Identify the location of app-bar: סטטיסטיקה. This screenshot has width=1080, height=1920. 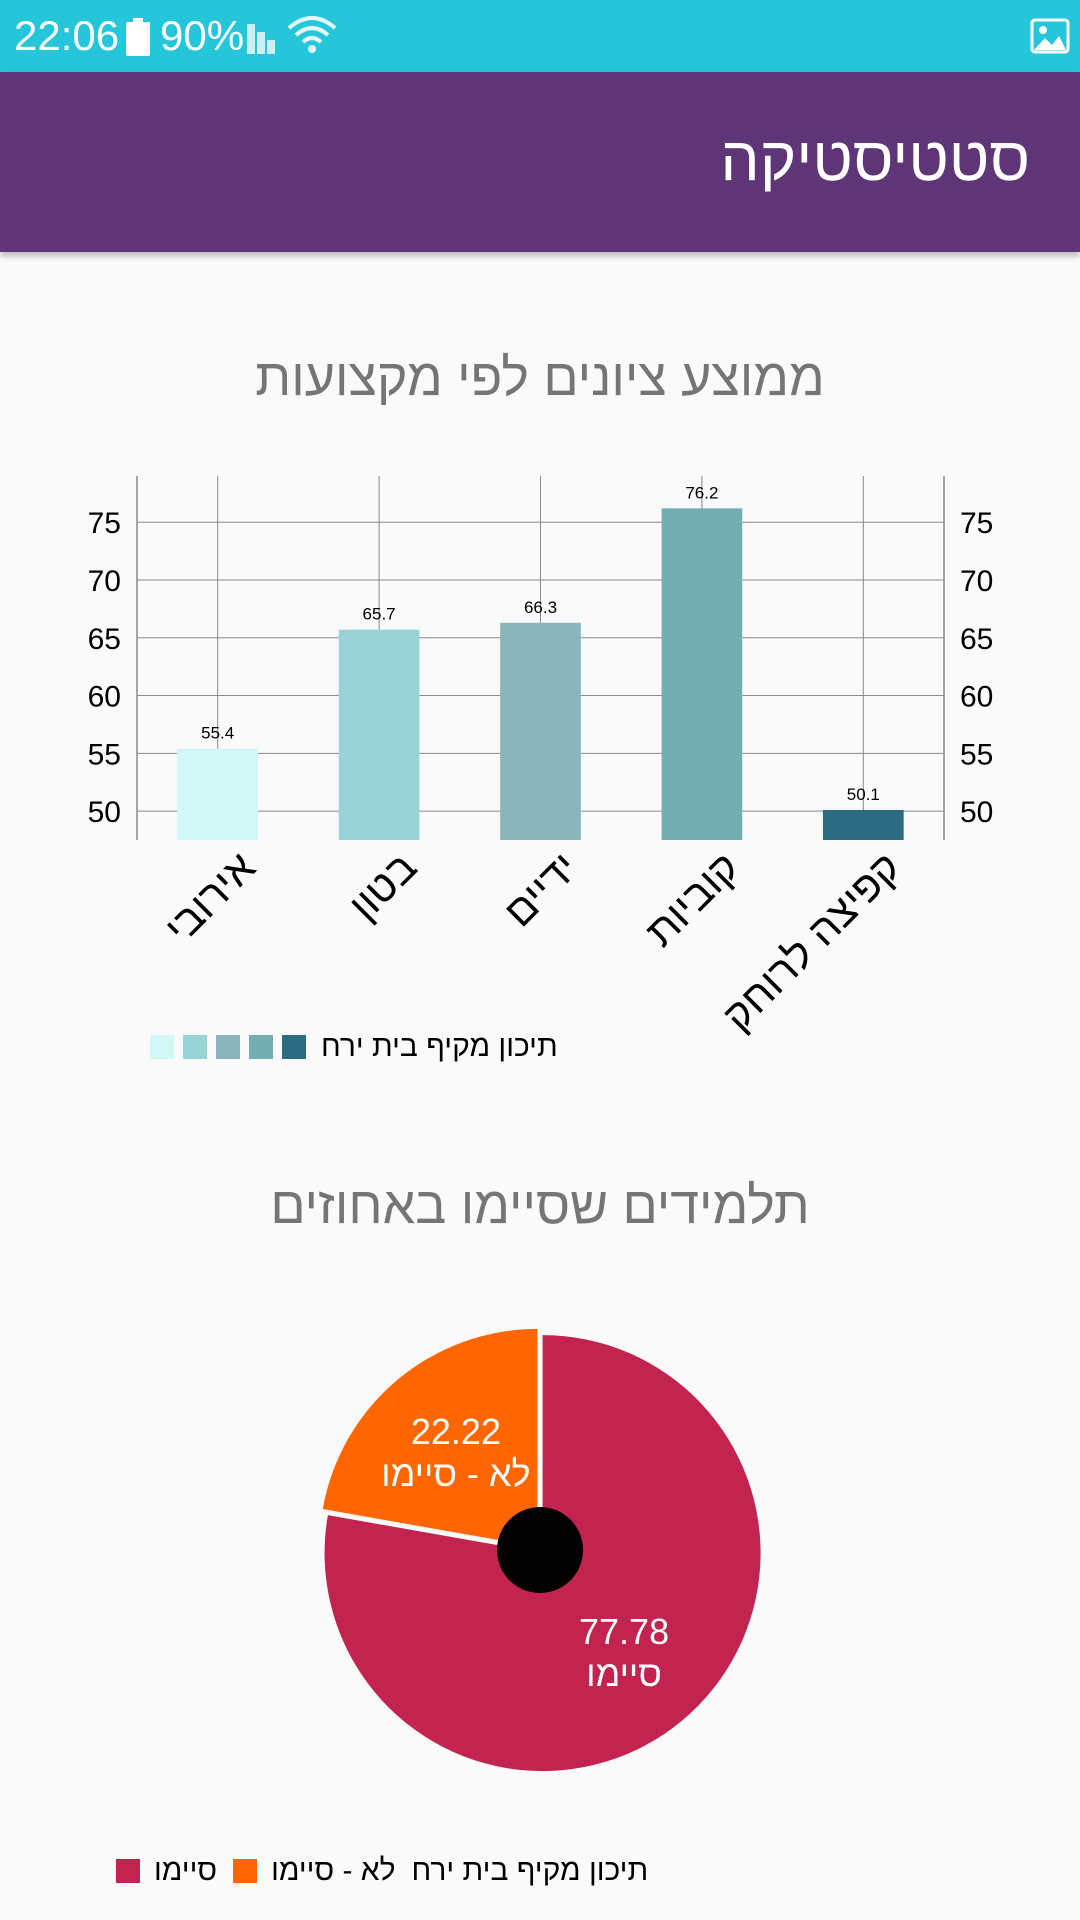
(540, 162).